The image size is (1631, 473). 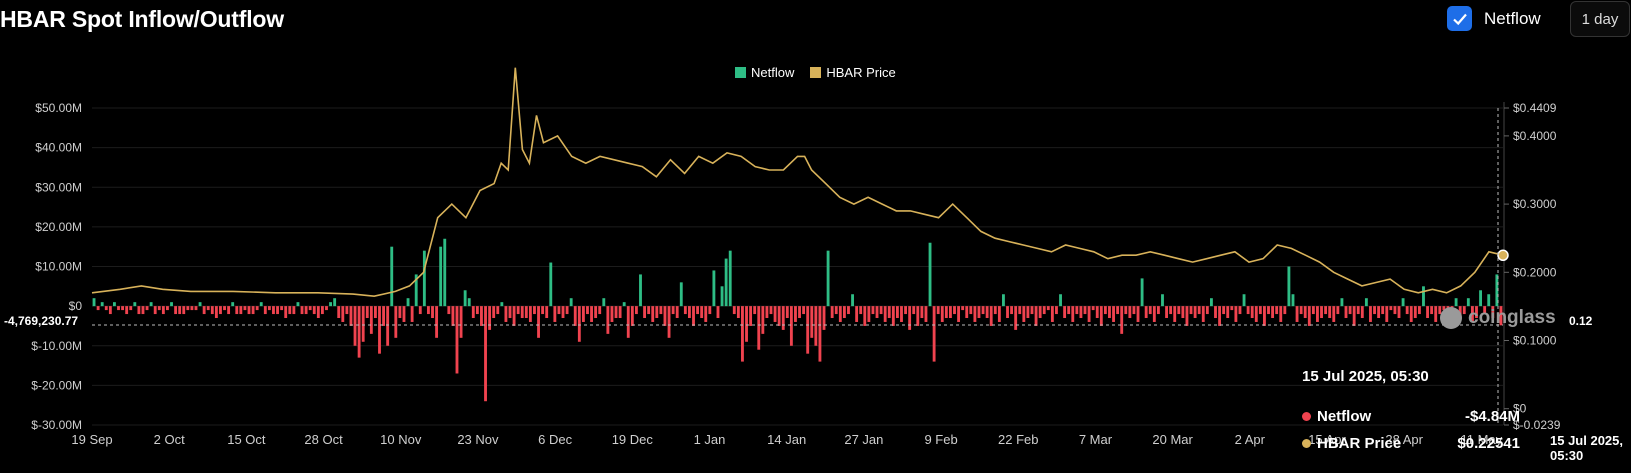 I want to click on legend-price: HBAR Price, so click(x=853, y=72).